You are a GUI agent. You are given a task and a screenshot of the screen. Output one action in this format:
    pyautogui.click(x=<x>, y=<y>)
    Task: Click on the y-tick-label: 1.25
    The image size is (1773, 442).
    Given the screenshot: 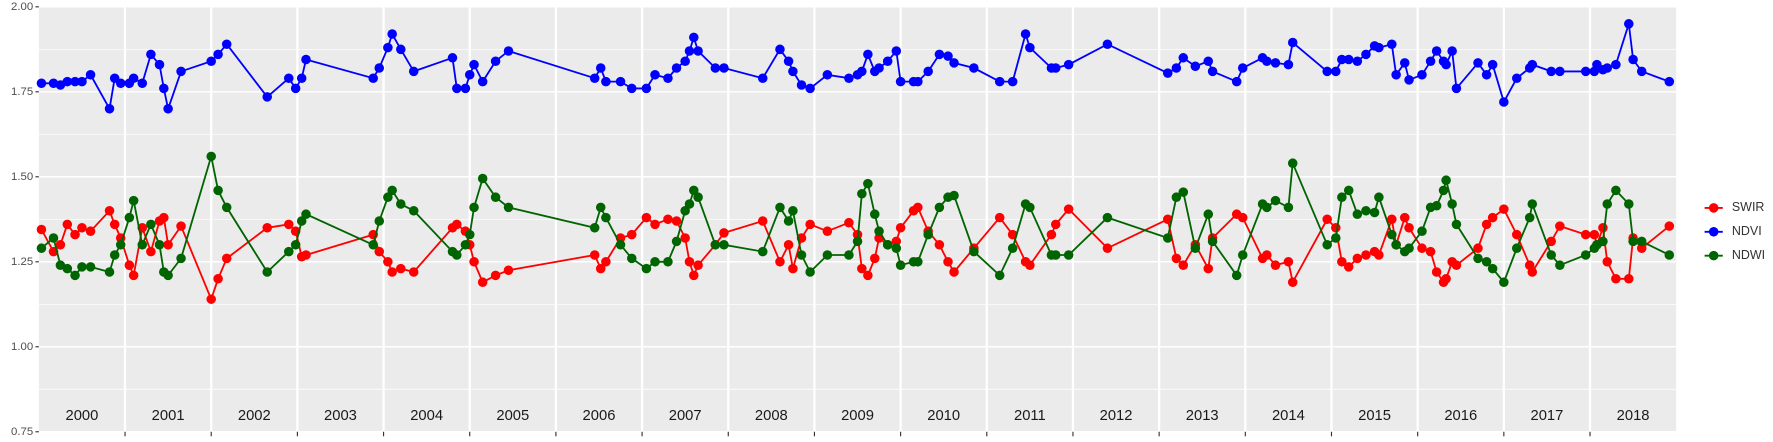 What is the action you would take?
    pyautogui.click(x=22, y=262)
    